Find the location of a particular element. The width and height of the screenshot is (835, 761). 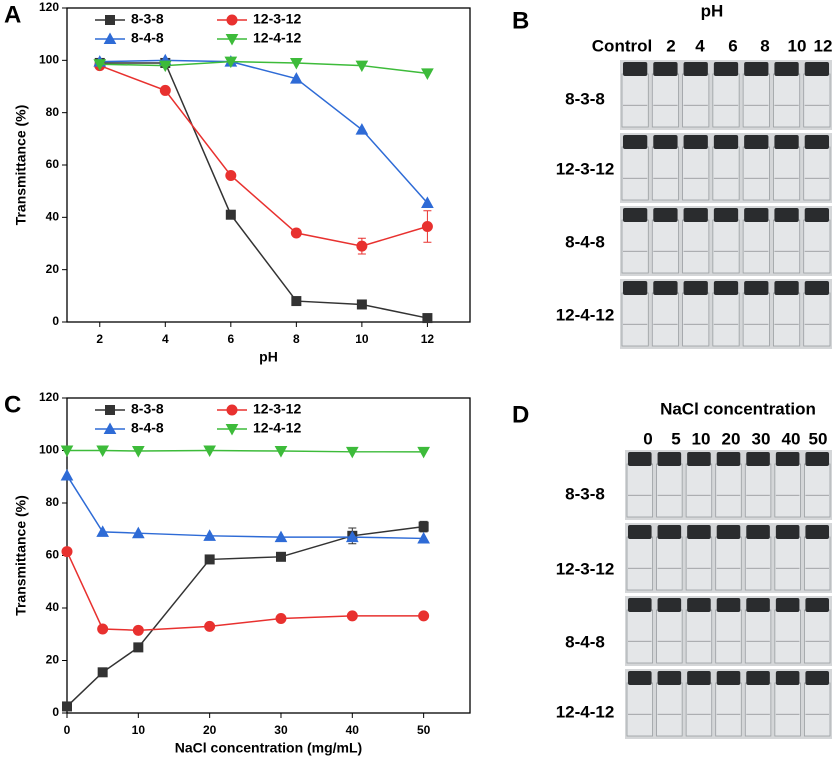

column-label: 2 is located at coordinates (670, 45).